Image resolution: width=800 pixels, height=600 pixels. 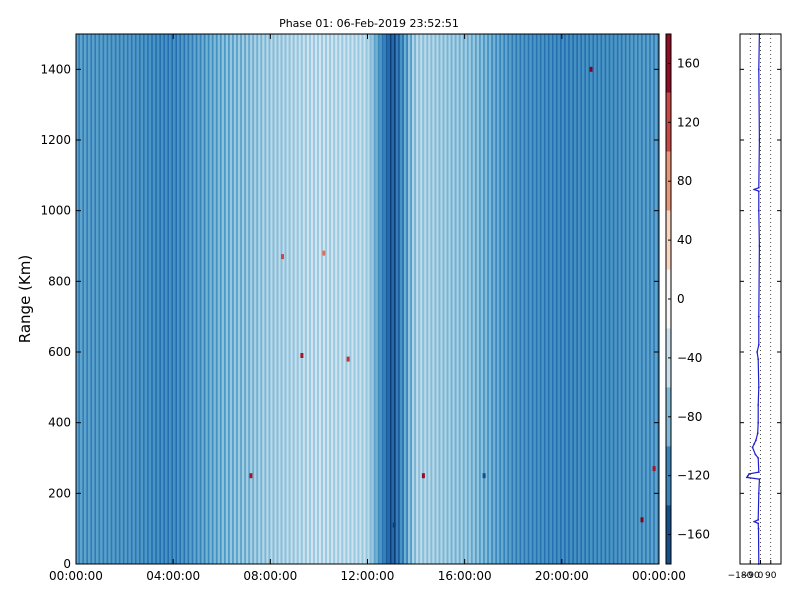 I want to click on y-tick-label: 400, so click(x=59, y=423).